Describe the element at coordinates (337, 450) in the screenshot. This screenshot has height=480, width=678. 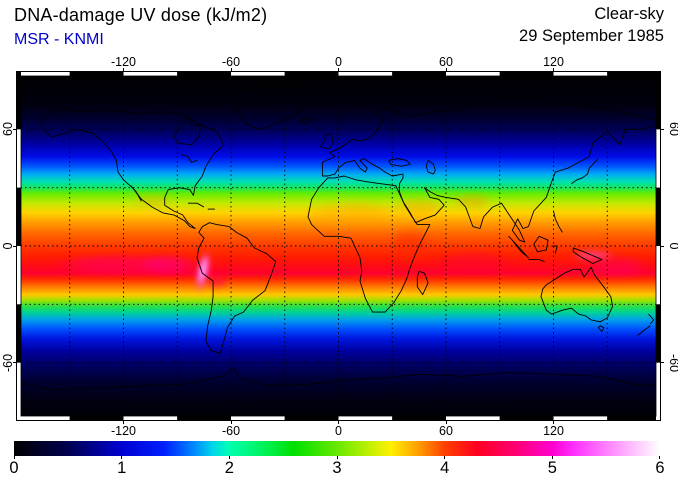
I see `colorbar` at that location.